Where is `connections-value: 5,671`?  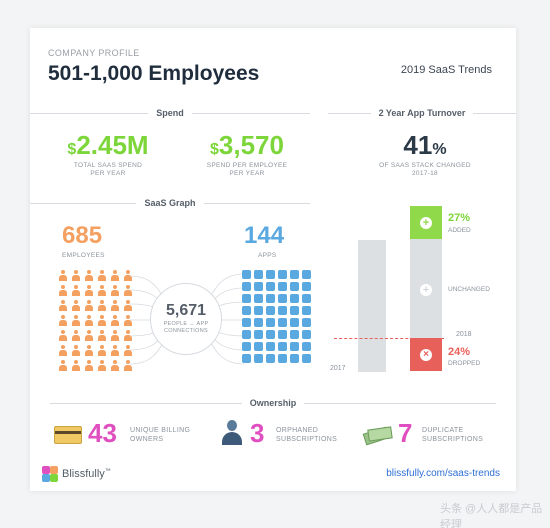
connections-value: 5,671 is located at coordinates (186, 310).